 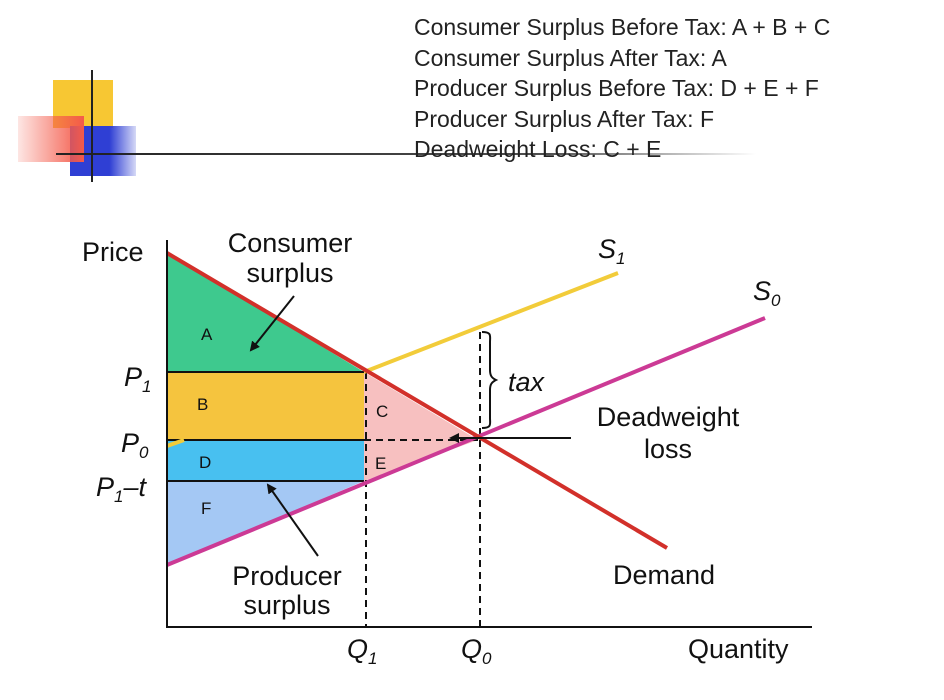 What do you see at coordinates (207, 334) in the screenshot?
I see `region-label-a: A` at bounding box center [207, 334].